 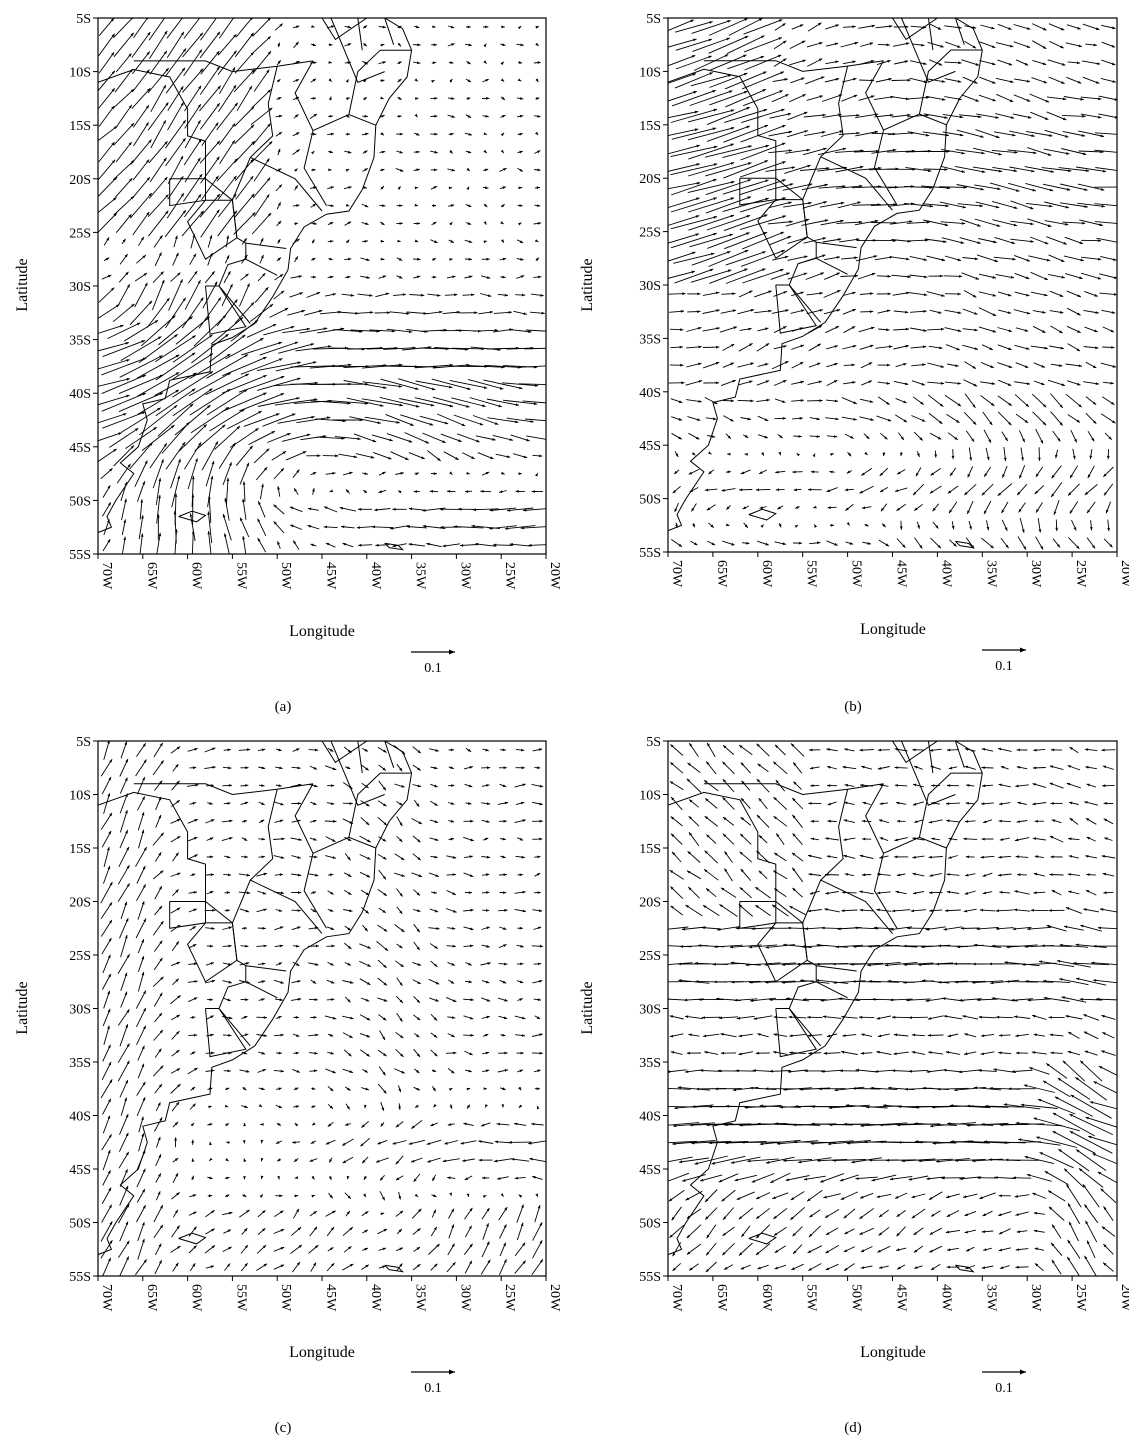 I want to click on lon-tick-label: 55W, so click(x=240, y=576).